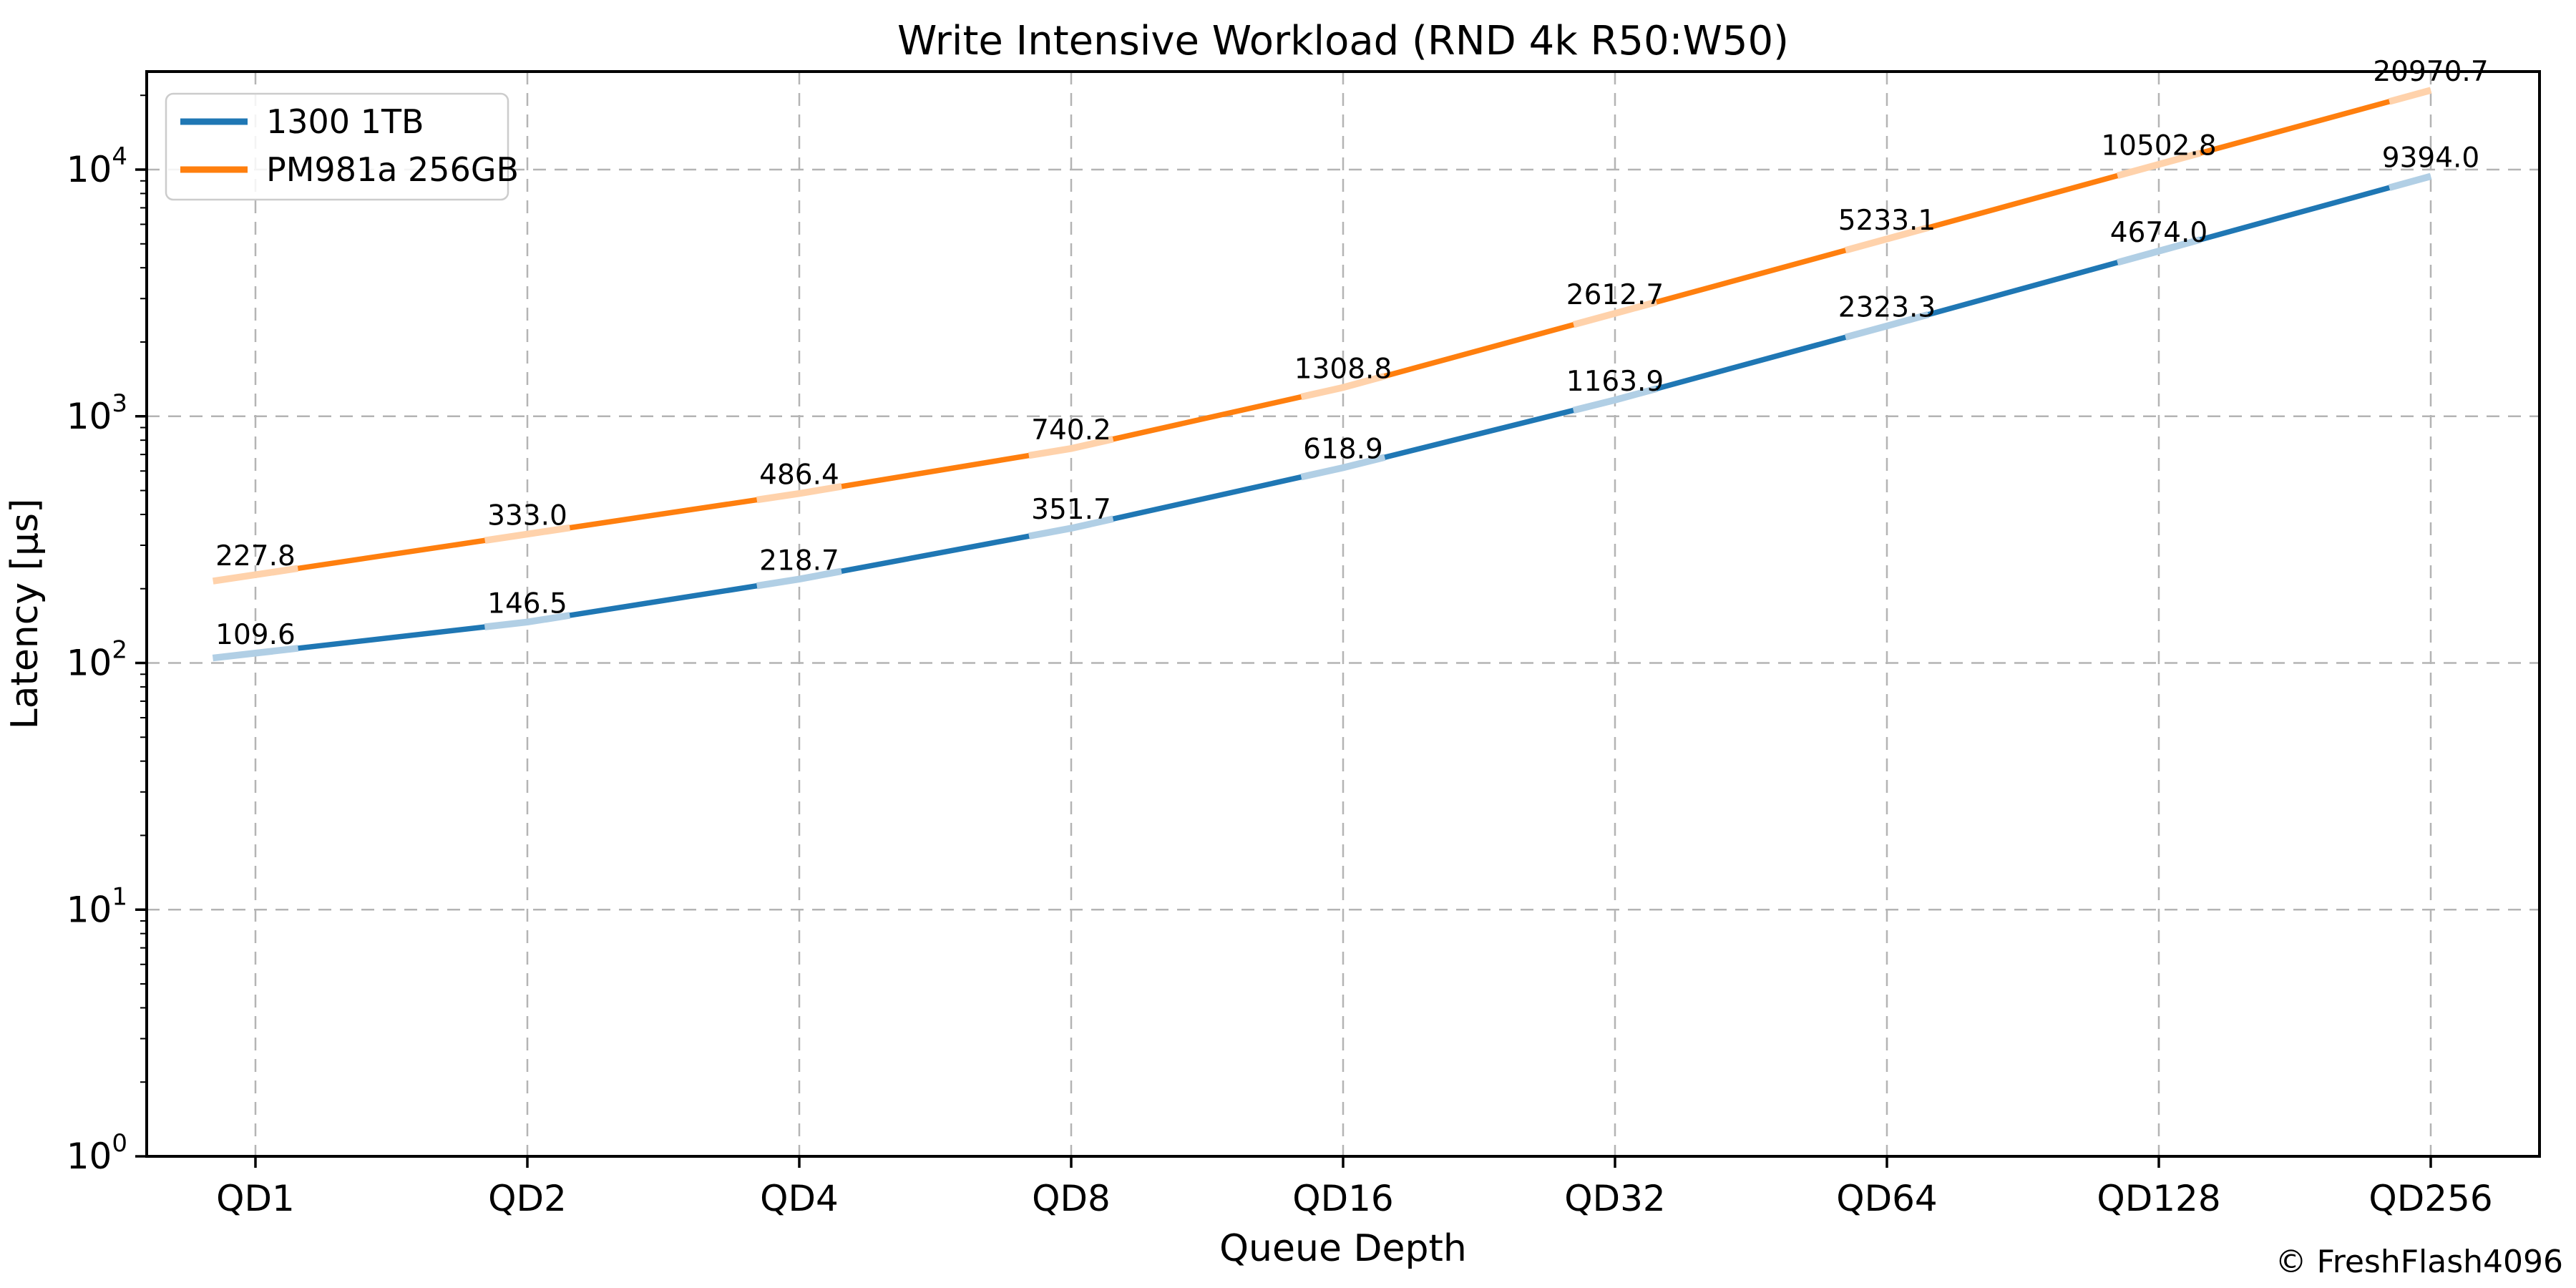 The image size is (2576, 1288). I want to click on y-axis-label: Latency [µs], so click(25, 614).